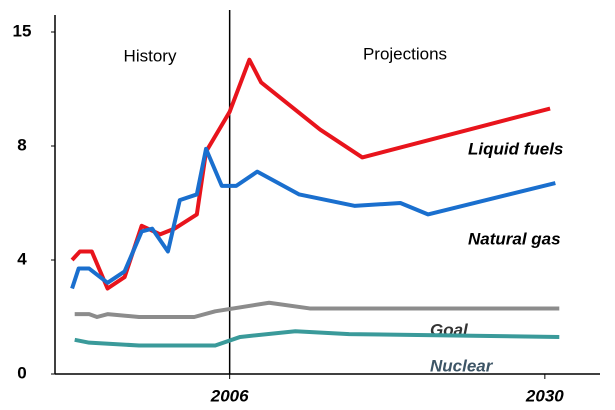 This screenshot has height=410, width=615. Describe the element at coordinates (405, 53) in the screenshot. I see `annotation: Projections` at that location.